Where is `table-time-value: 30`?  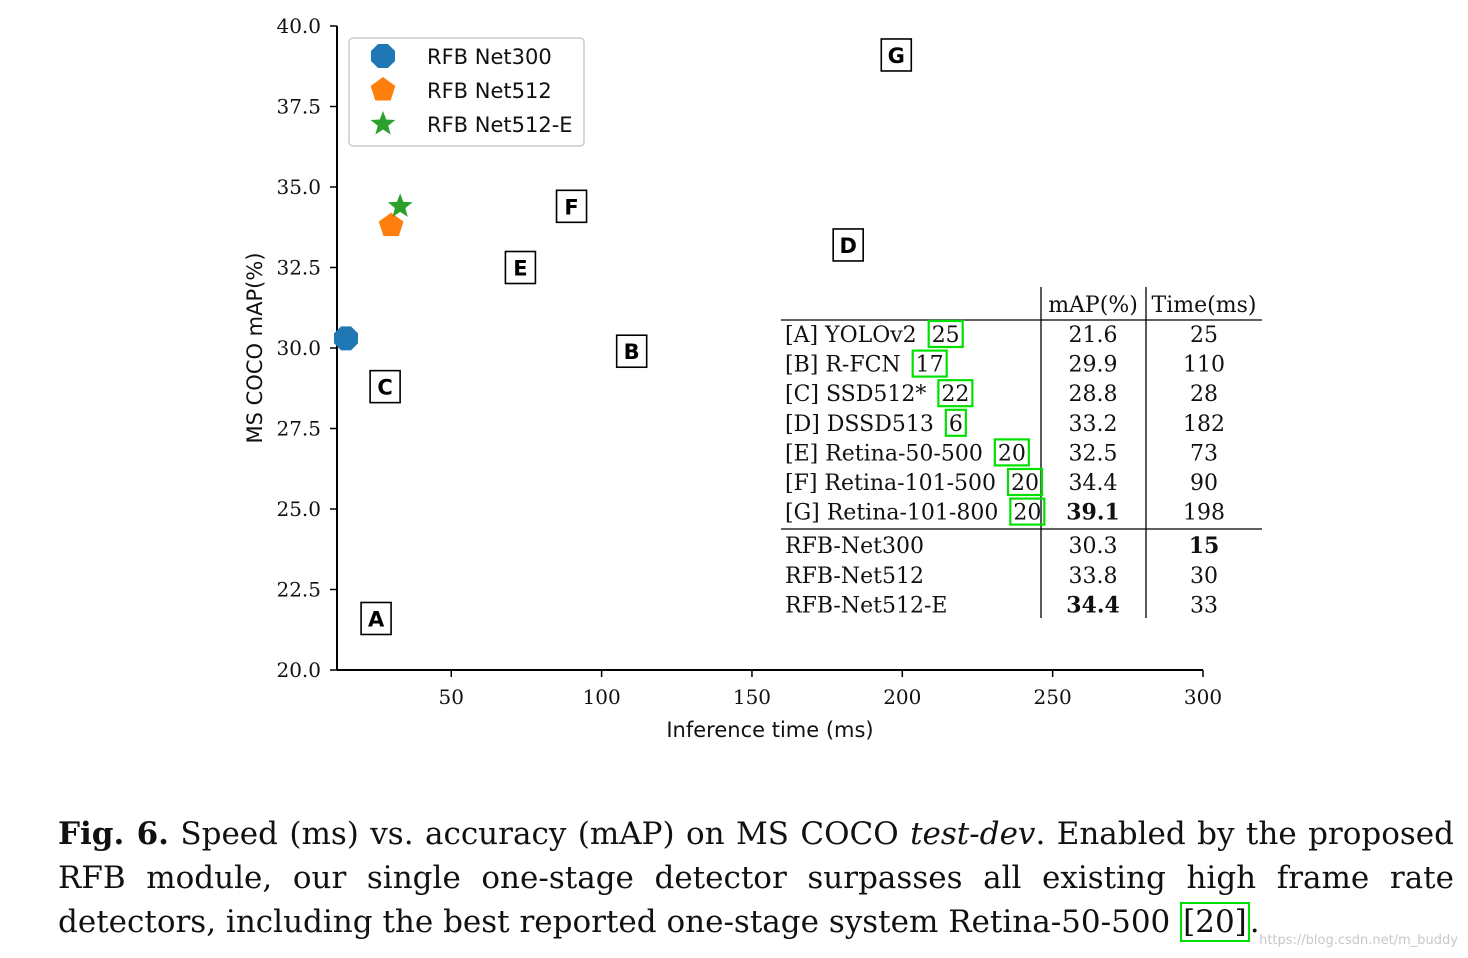 table-time-value: 30 is located at coordinates (1204, 576).